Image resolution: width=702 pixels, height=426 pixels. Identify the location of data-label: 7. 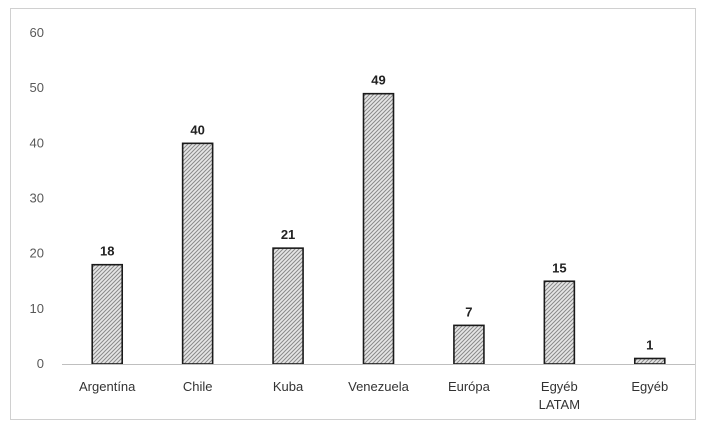
(468, 311).